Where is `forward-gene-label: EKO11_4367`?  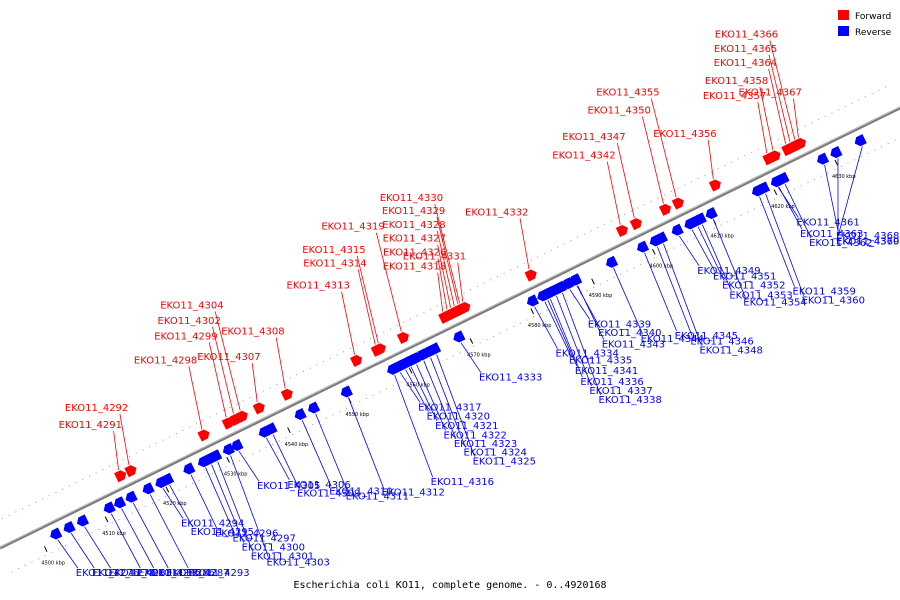
forward-gene-label: EKO11_4367 is located at coordinates (769, 93).